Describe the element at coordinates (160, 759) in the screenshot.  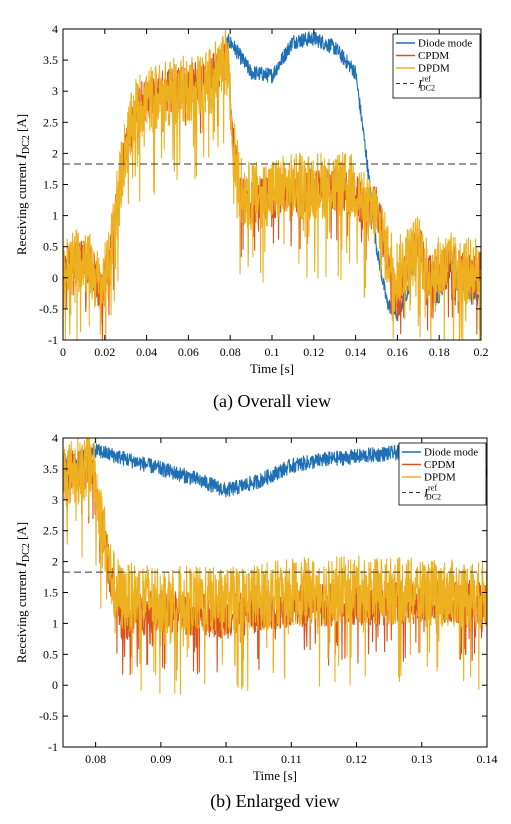
I see `x-tick-label: 0.09` at that location.